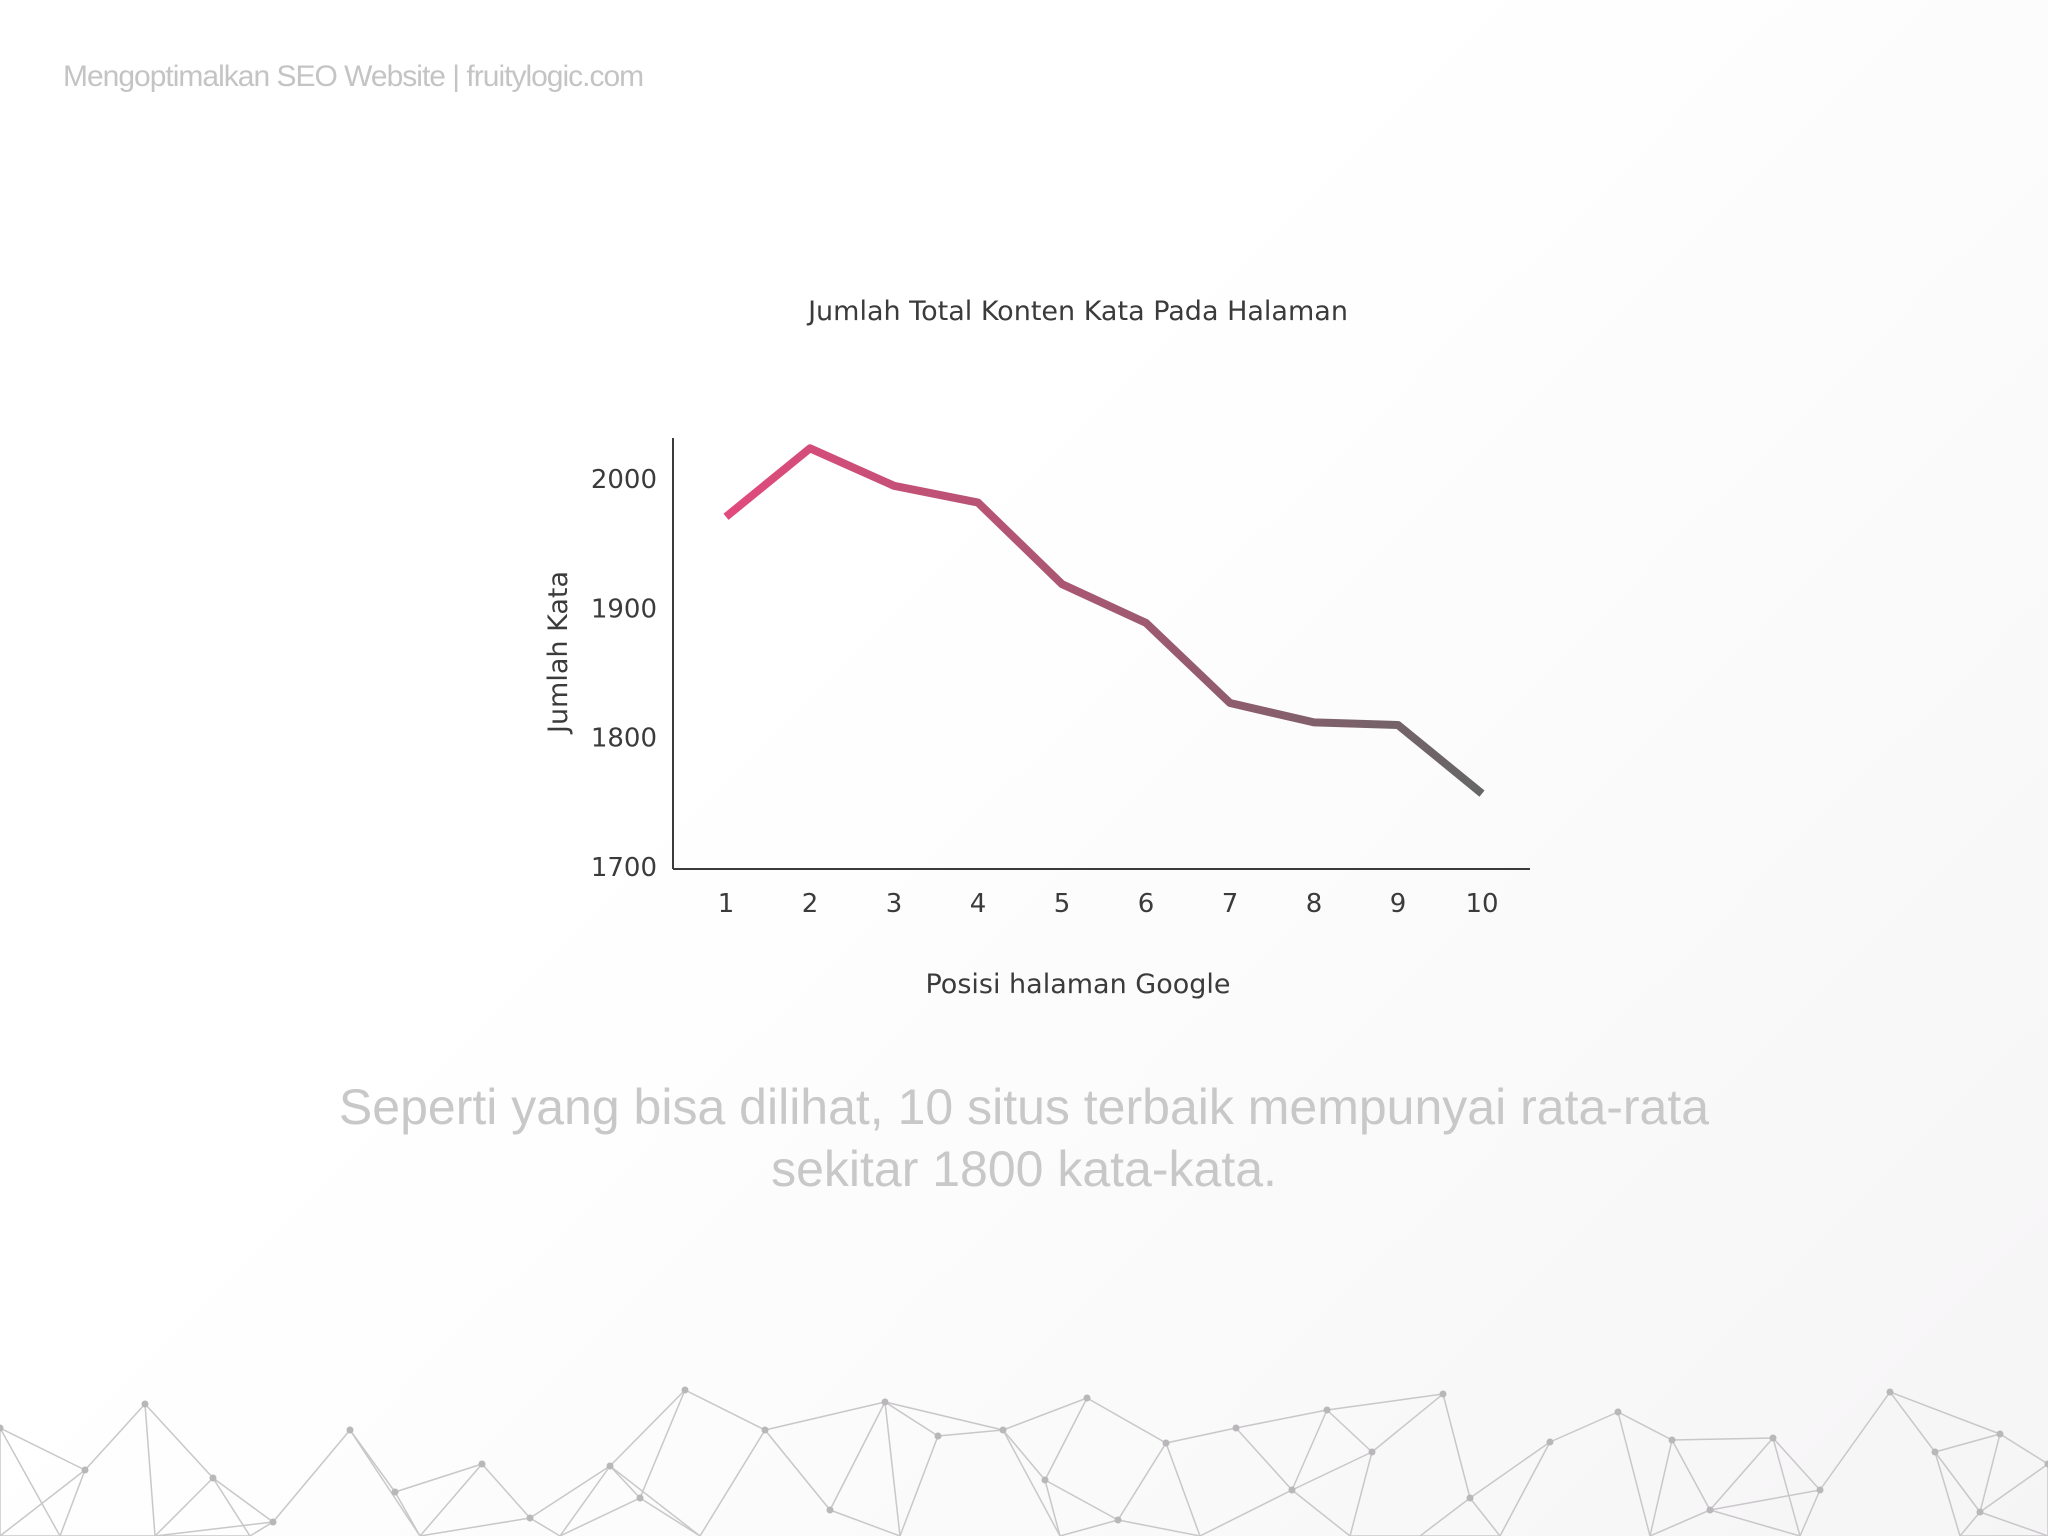 The height and width of the screenshot is (1536, 2048). What do you see at coordinates (1314, 904) in the screenshot?
I see `x-tick-label: 8` at bounding box center [1314, 904].